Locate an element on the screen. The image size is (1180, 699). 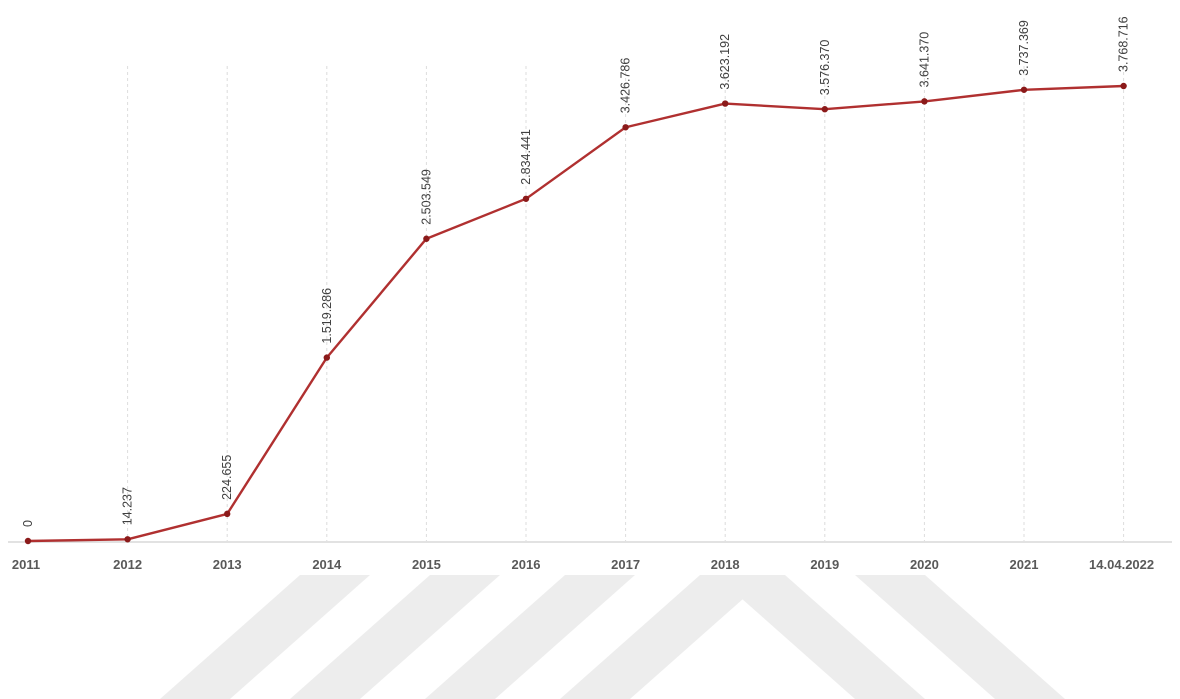
data-label: 2.503.549 is located at coordinates (426, 197).